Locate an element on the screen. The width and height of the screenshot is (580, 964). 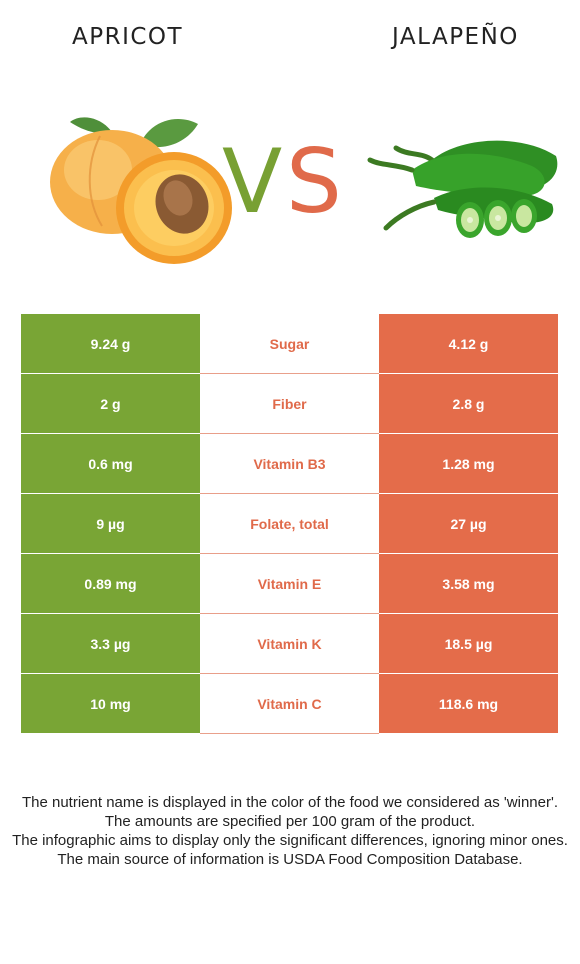
table-row: 9 µg Folate, total 27 µg is located at coordinates (289, 524).